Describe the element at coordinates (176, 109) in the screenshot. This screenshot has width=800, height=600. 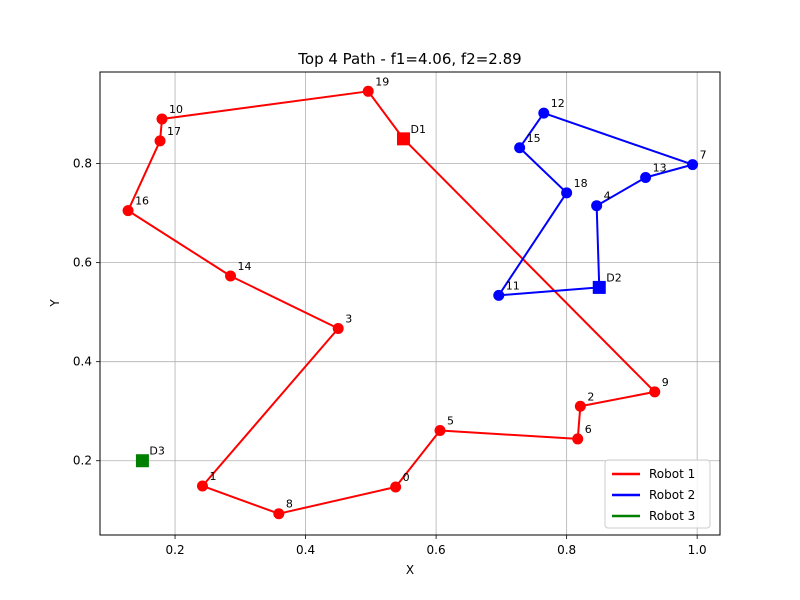
I see `point-label: 10` at that location.